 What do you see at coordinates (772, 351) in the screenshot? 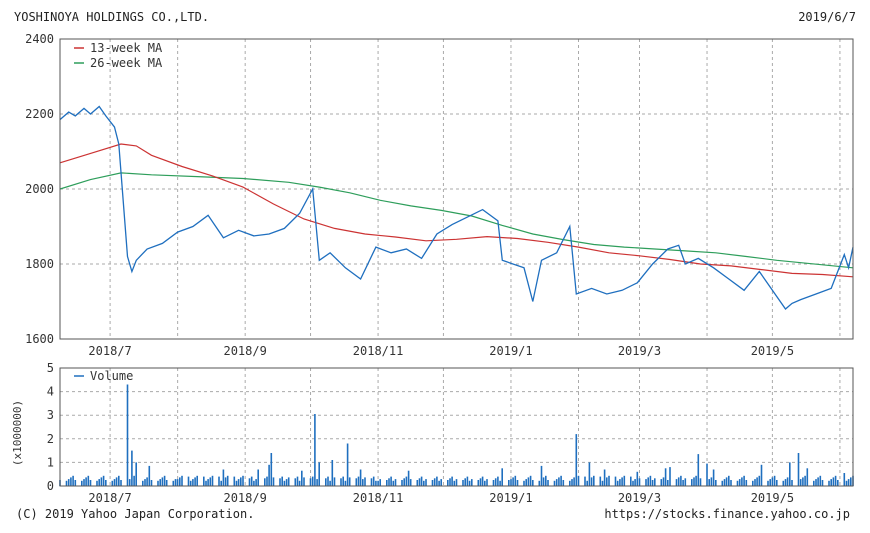
I see `price-x-tick-label: 2019/5` at bounding box center [772, 351].